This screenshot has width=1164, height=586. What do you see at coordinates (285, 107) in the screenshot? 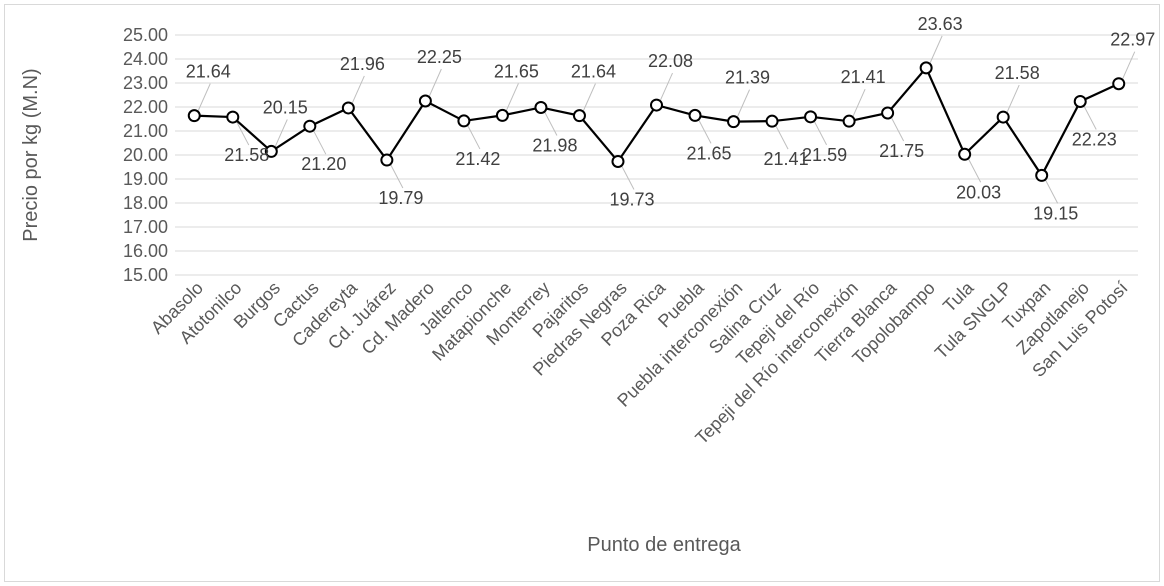
I see `data-label: 20.15` at bounding box center [285, 107].